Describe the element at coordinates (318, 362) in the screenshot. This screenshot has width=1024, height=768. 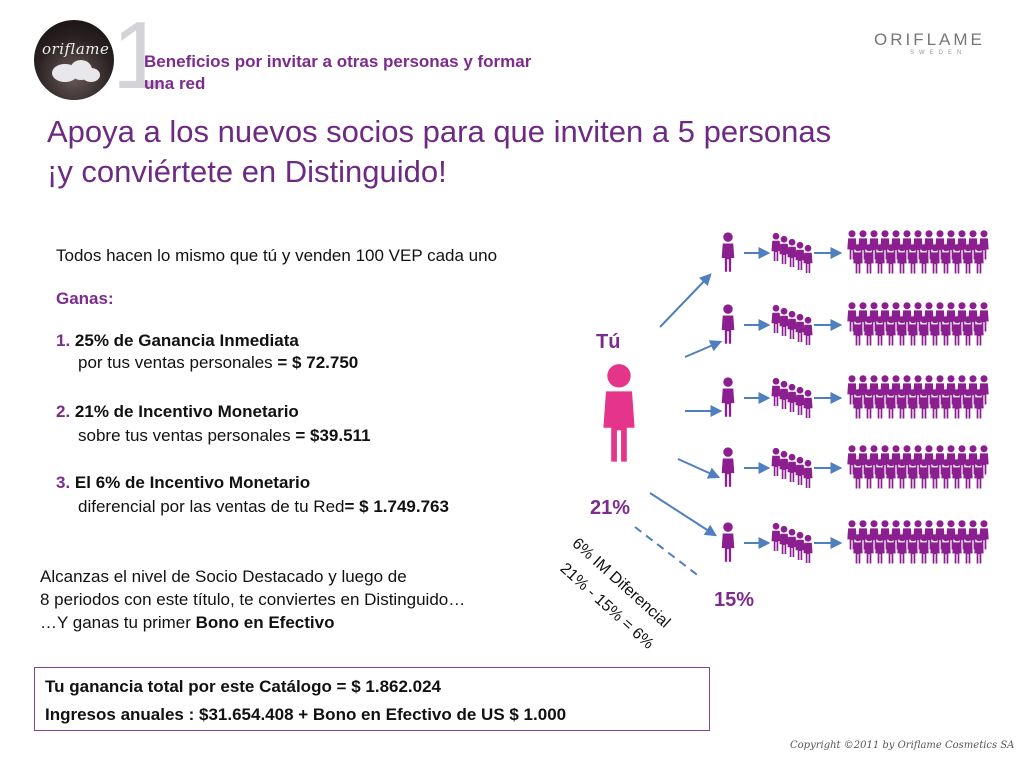
I see `benefit-amount: = $ 72.750` at that location.